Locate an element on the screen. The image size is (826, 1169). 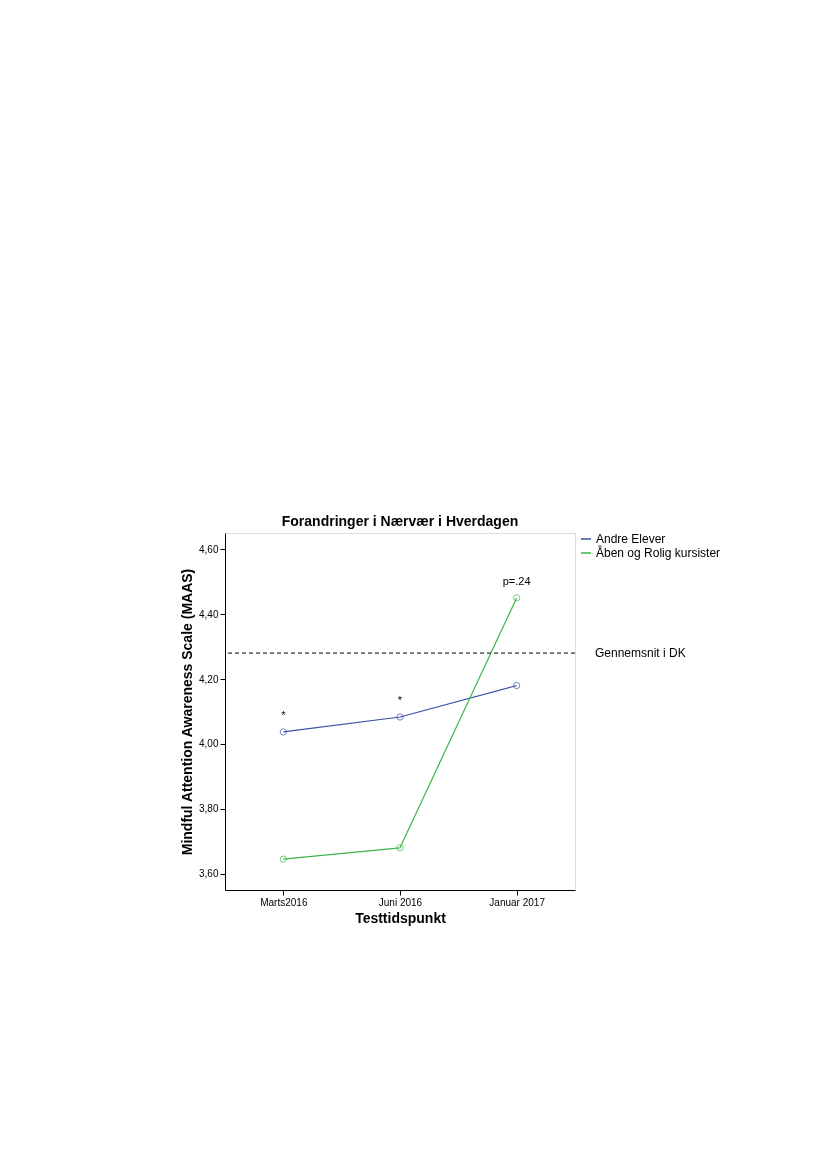
chart-title: Forandringer i Nærvær i Hverdagen is located at coordinates (400, 521).